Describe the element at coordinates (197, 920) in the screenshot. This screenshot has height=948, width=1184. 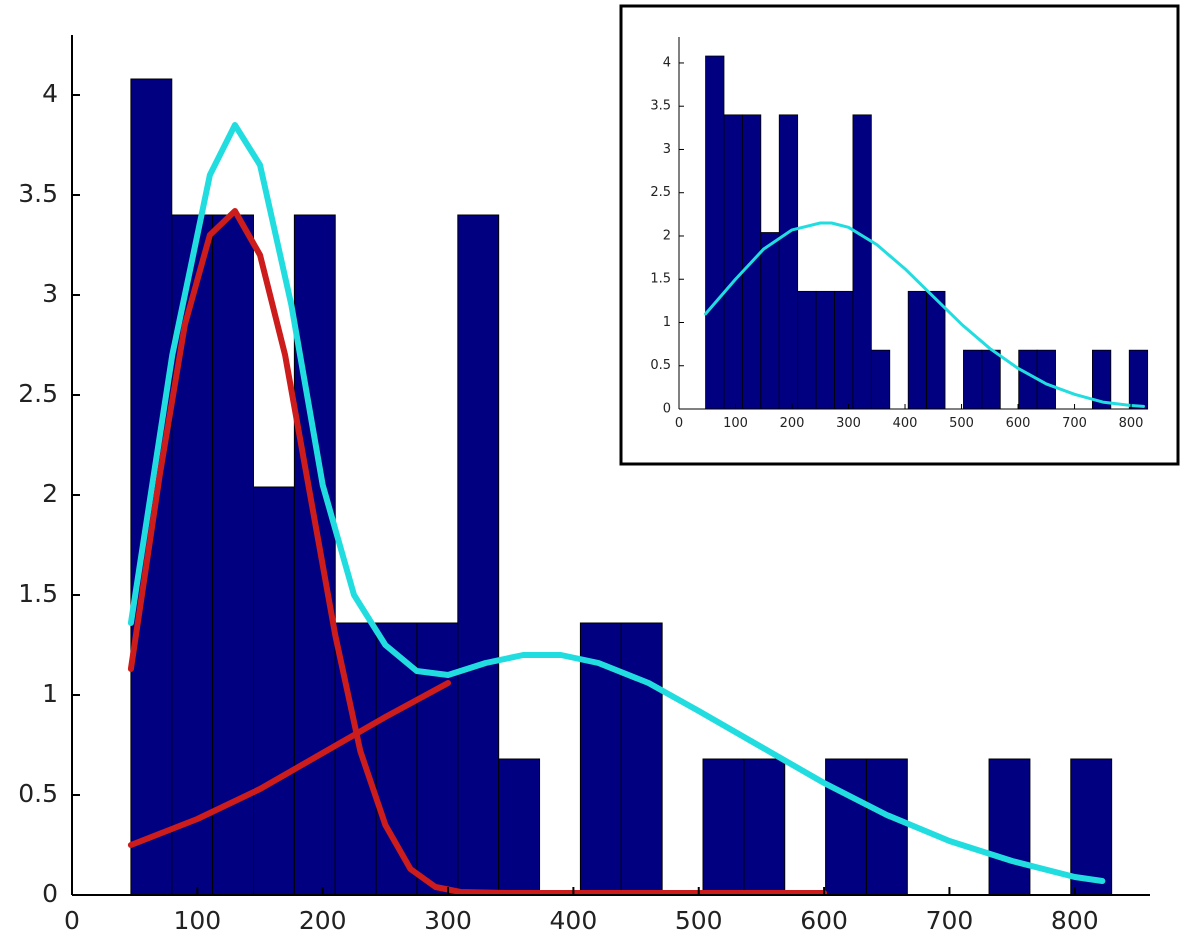
I see `main-x-tick-label: 100` at that location.